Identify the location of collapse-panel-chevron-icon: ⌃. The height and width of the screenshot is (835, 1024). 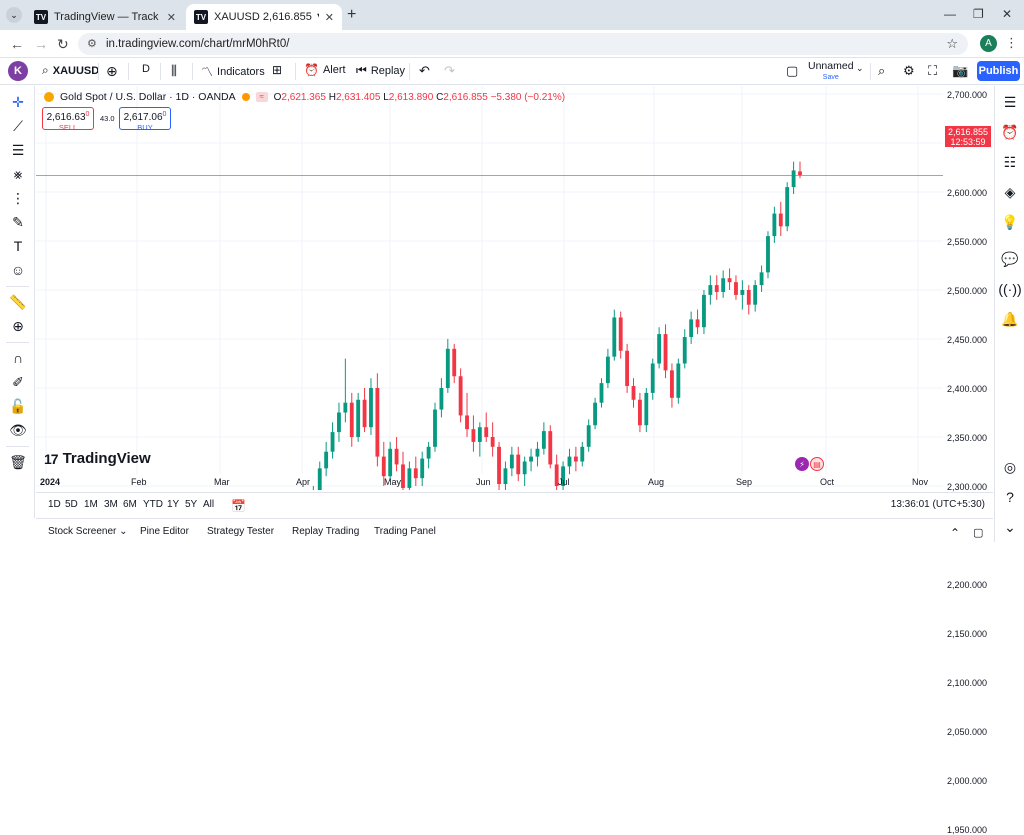
(955, 533).